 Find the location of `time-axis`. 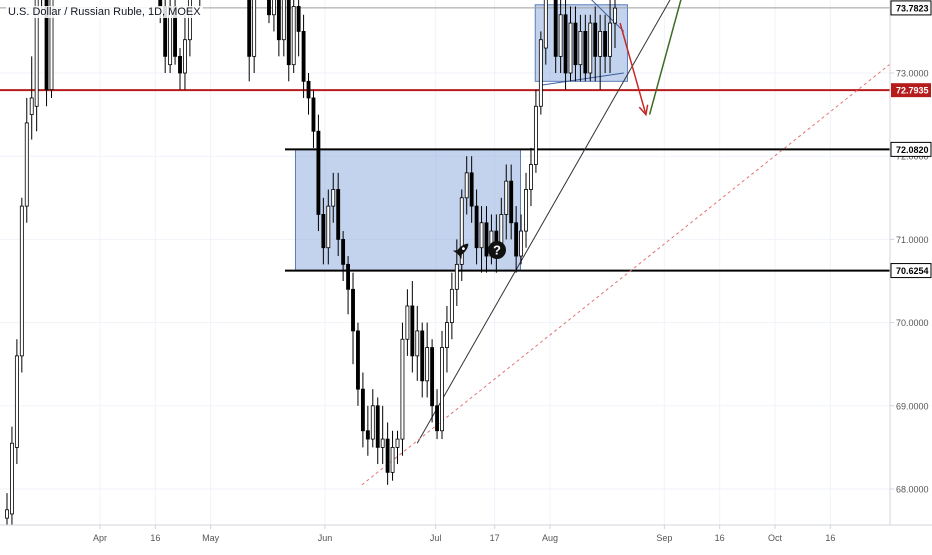

time-axis is located at coordinates (466, 537).